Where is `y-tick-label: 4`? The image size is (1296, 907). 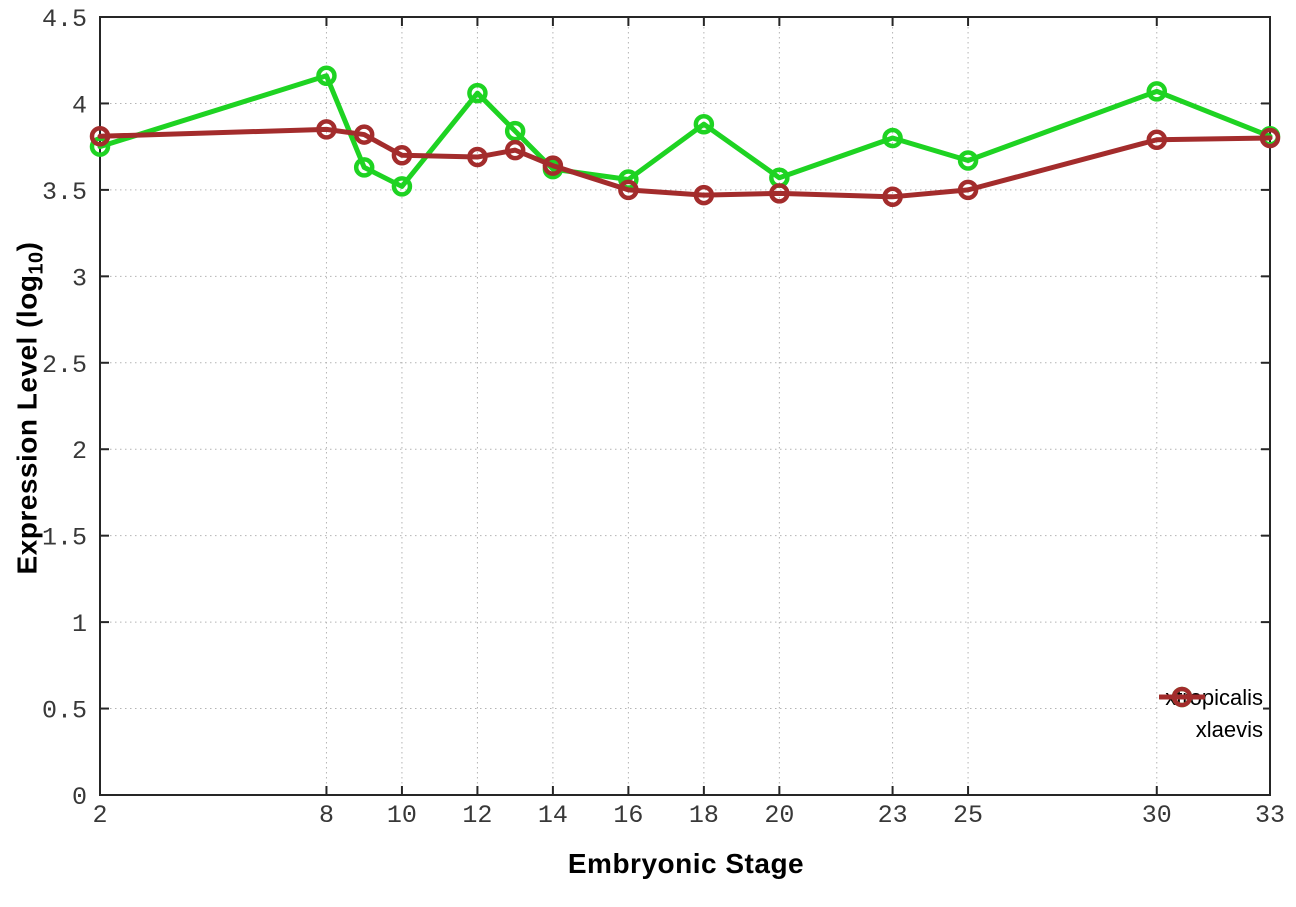
y-tick-label: 4 is located at coordinates (79, 105).